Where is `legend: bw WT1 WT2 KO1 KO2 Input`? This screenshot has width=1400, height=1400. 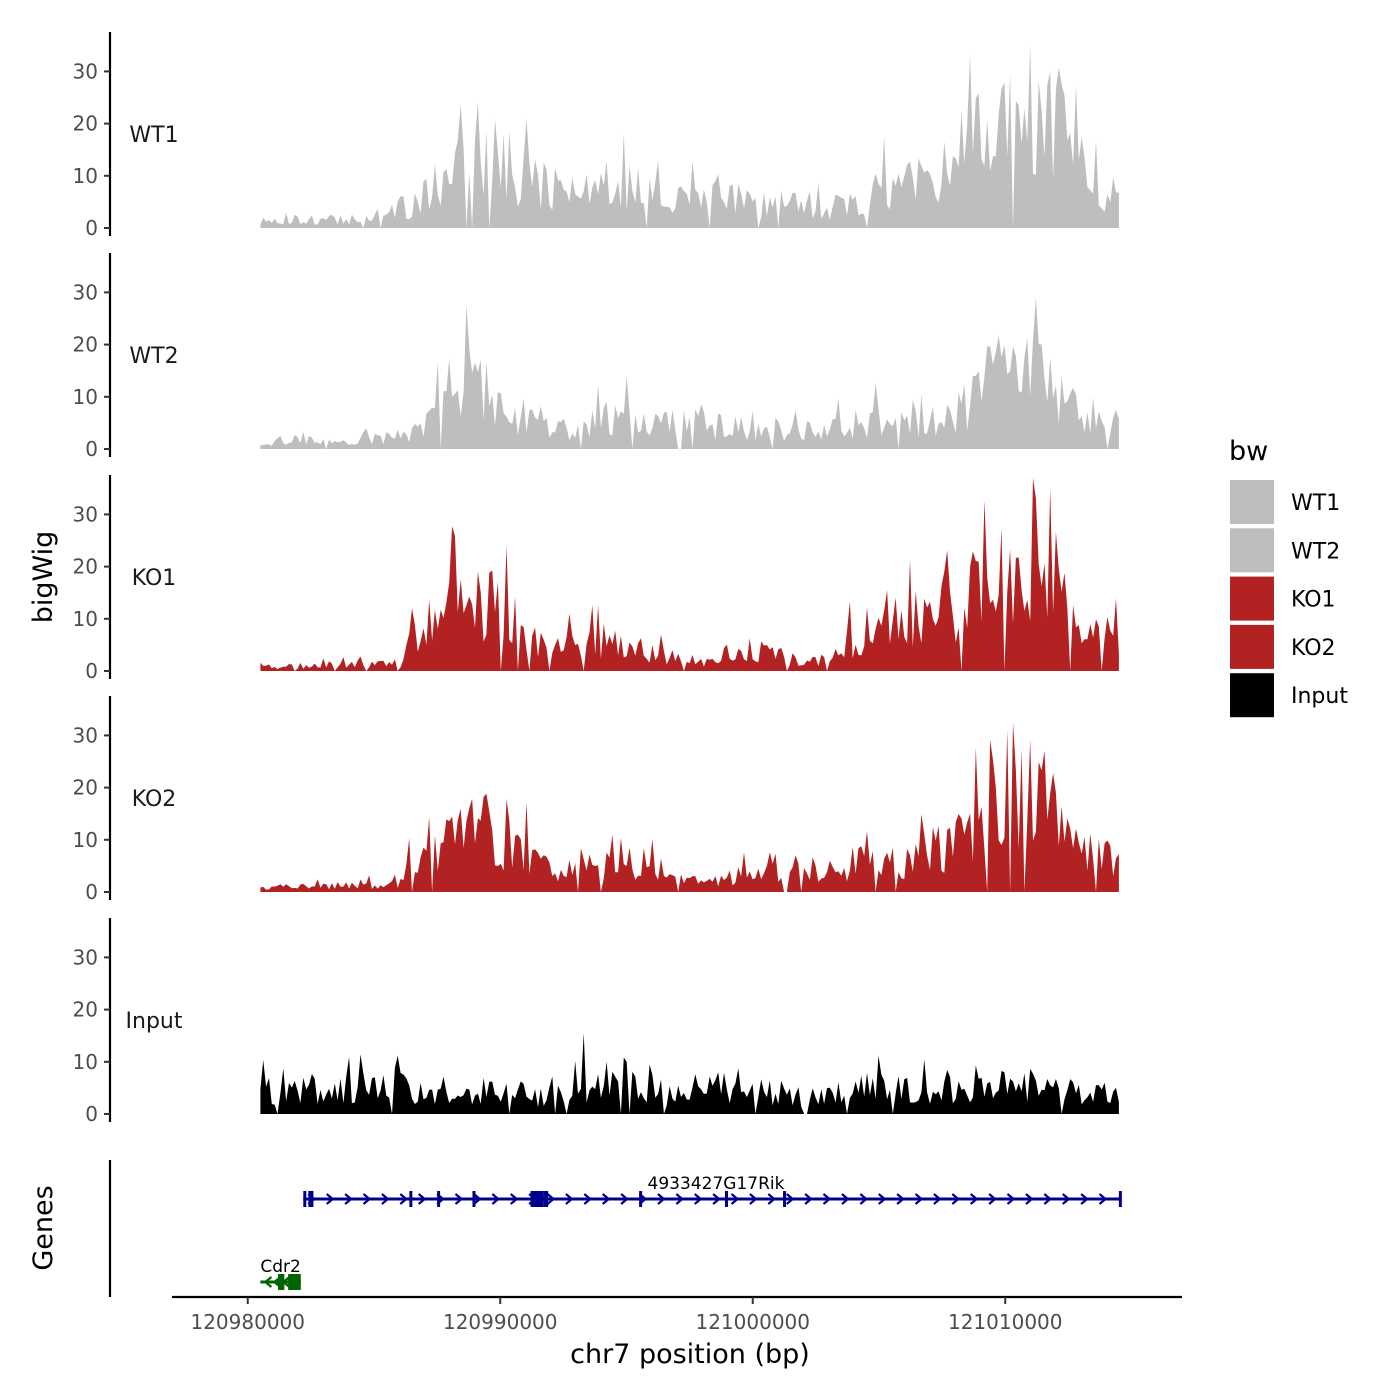 legend: bw WT1 WT2 KO1 KO2 Input is located at coordinates (1288, 577).